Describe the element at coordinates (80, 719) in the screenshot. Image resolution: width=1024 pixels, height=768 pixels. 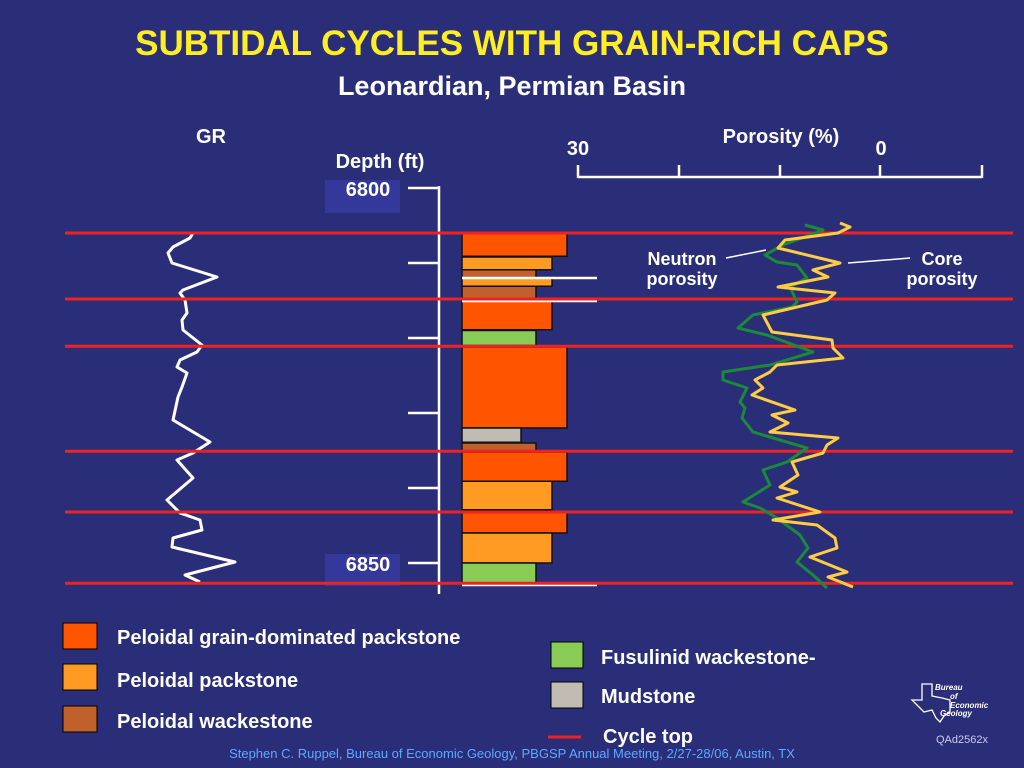
I see `legend-swatch-wack` at that location.